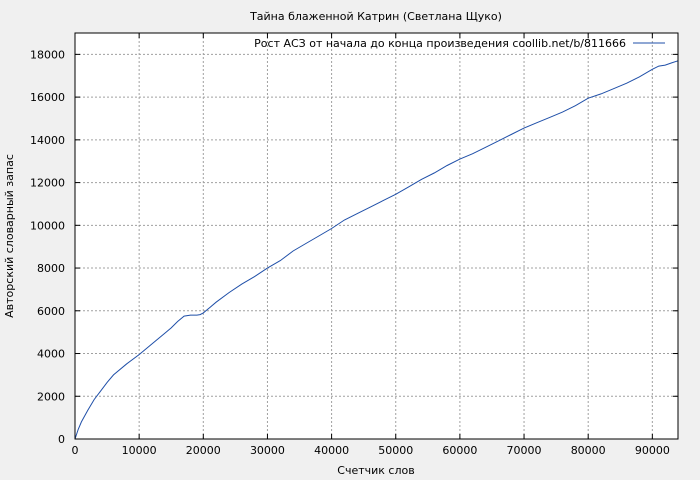 The width and height of the screenshot is (700, 480). Describe the element at coordinates (75, 450) in the screenshot. I see `x-tick-label: 0` at that location.